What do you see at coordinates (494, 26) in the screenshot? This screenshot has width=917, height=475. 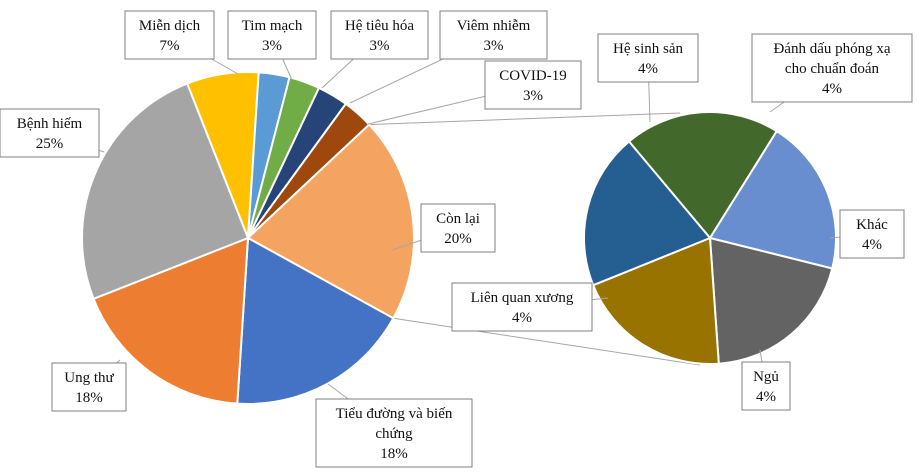 I see `category-label: Viêm nhiễm` at bounding box center [494, 26].